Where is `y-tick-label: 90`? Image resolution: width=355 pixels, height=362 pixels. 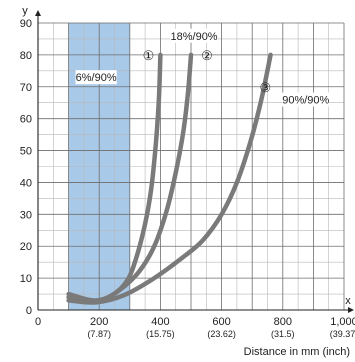 y-tick-label: 90 is located at coordinates (26, 24).